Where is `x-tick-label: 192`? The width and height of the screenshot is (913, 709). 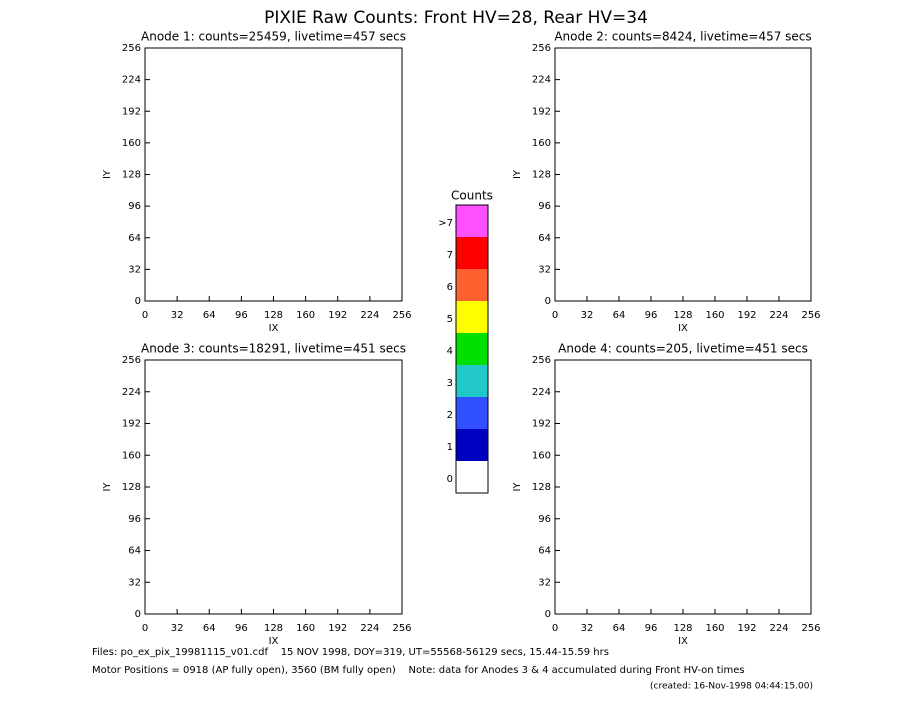 x-tick-label: 192 is located at coordinates (337, 315).